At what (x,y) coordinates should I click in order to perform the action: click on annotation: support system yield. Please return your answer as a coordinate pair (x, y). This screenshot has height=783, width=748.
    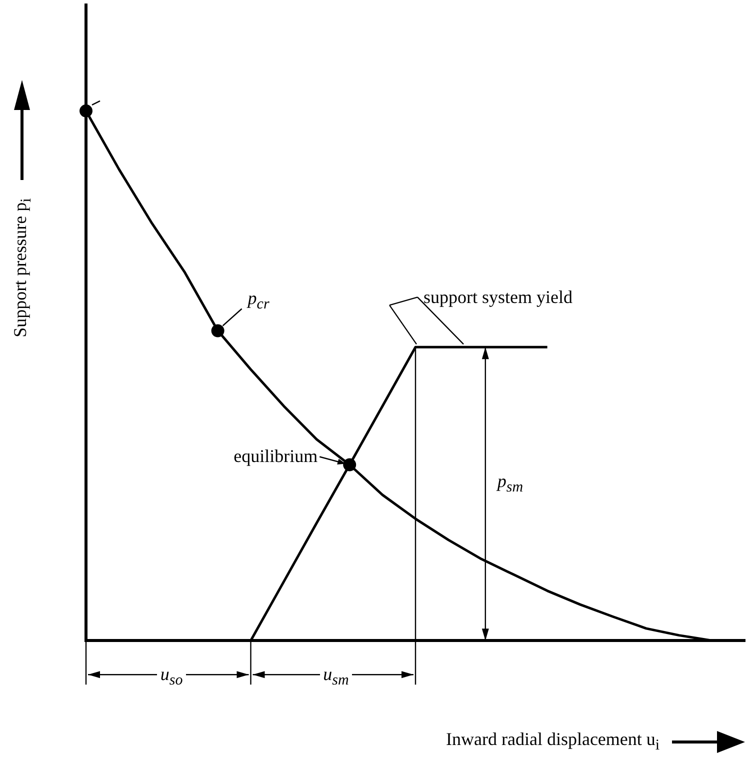
    Looking at the image, I should click on (498, 297).